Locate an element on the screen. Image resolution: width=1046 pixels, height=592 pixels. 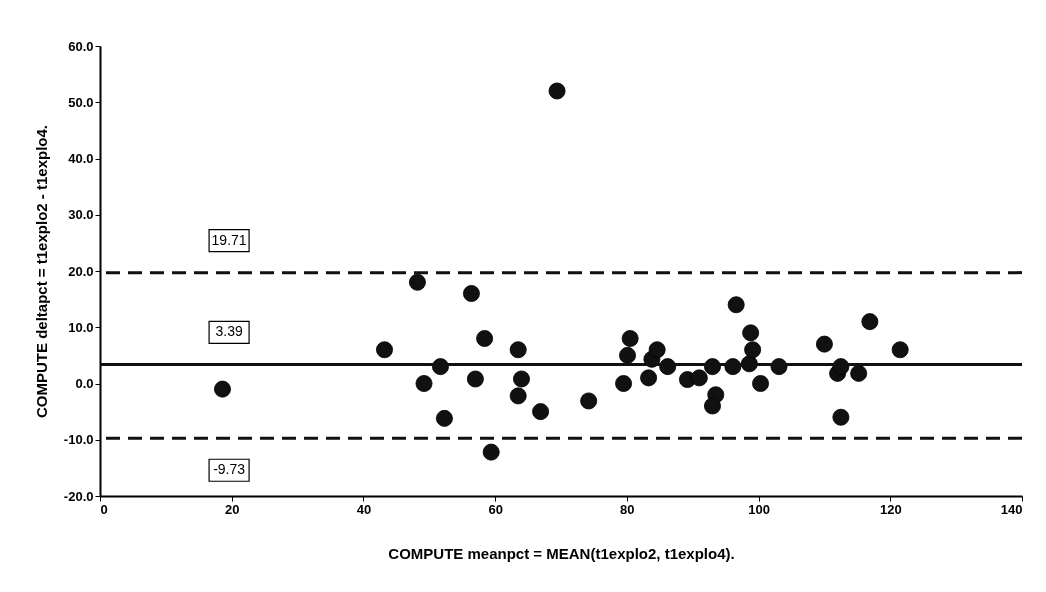
y-tick-label: 50.0 is located at coordinates (81, 102).